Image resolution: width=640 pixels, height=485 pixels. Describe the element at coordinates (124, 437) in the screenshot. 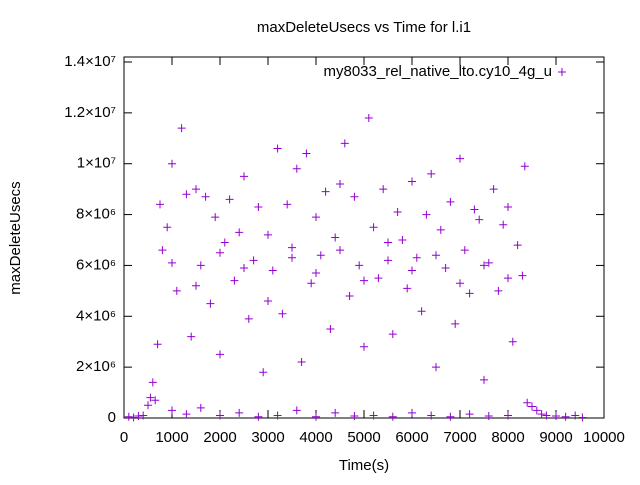

I see `x-tick-label: 0` at that location.